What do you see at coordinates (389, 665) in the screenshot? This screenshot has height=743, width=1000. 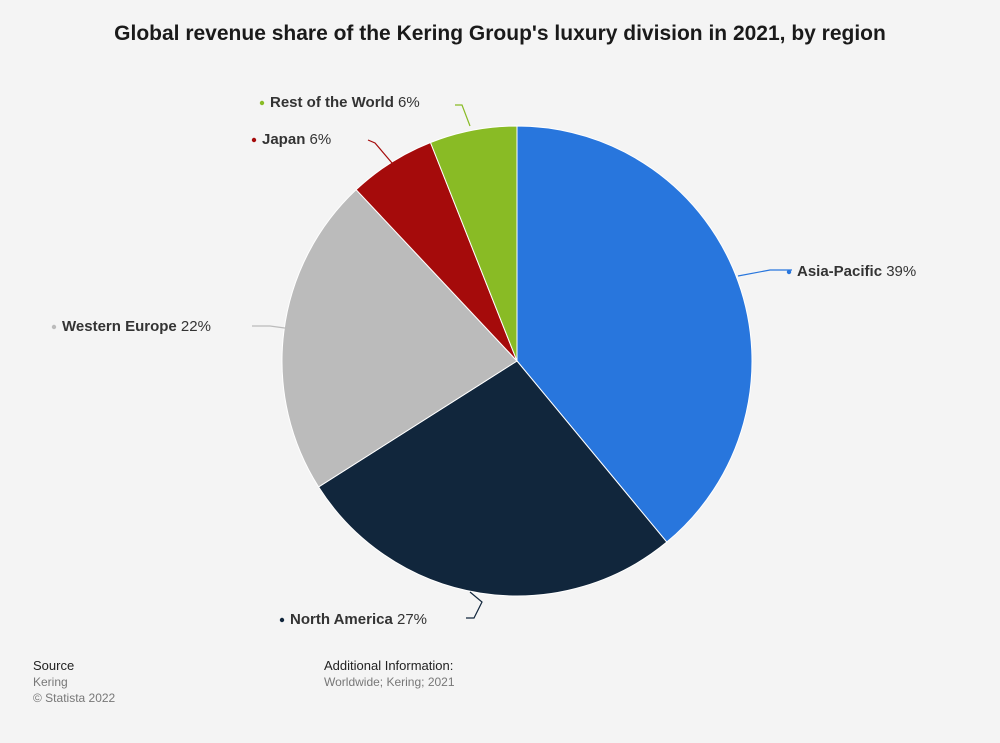 I see `additional-info-heading: Additional Information:` at bounding box center [389, 665].